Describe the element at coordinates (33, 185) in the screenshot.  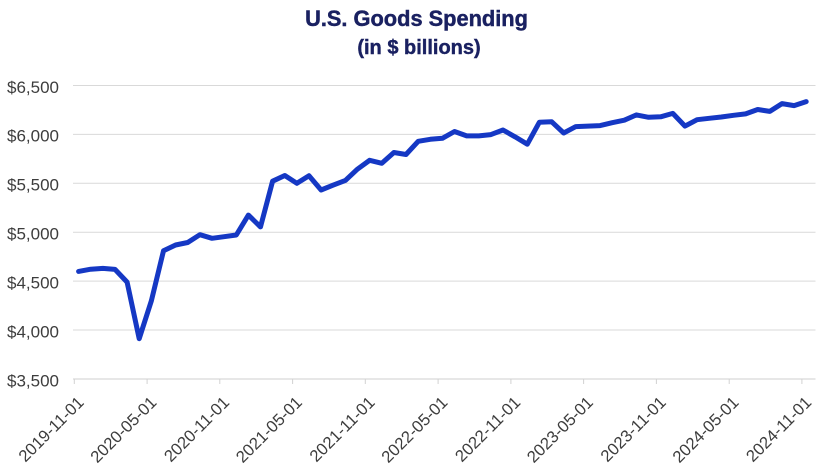
I see `svg-text: $5,500` at that location.